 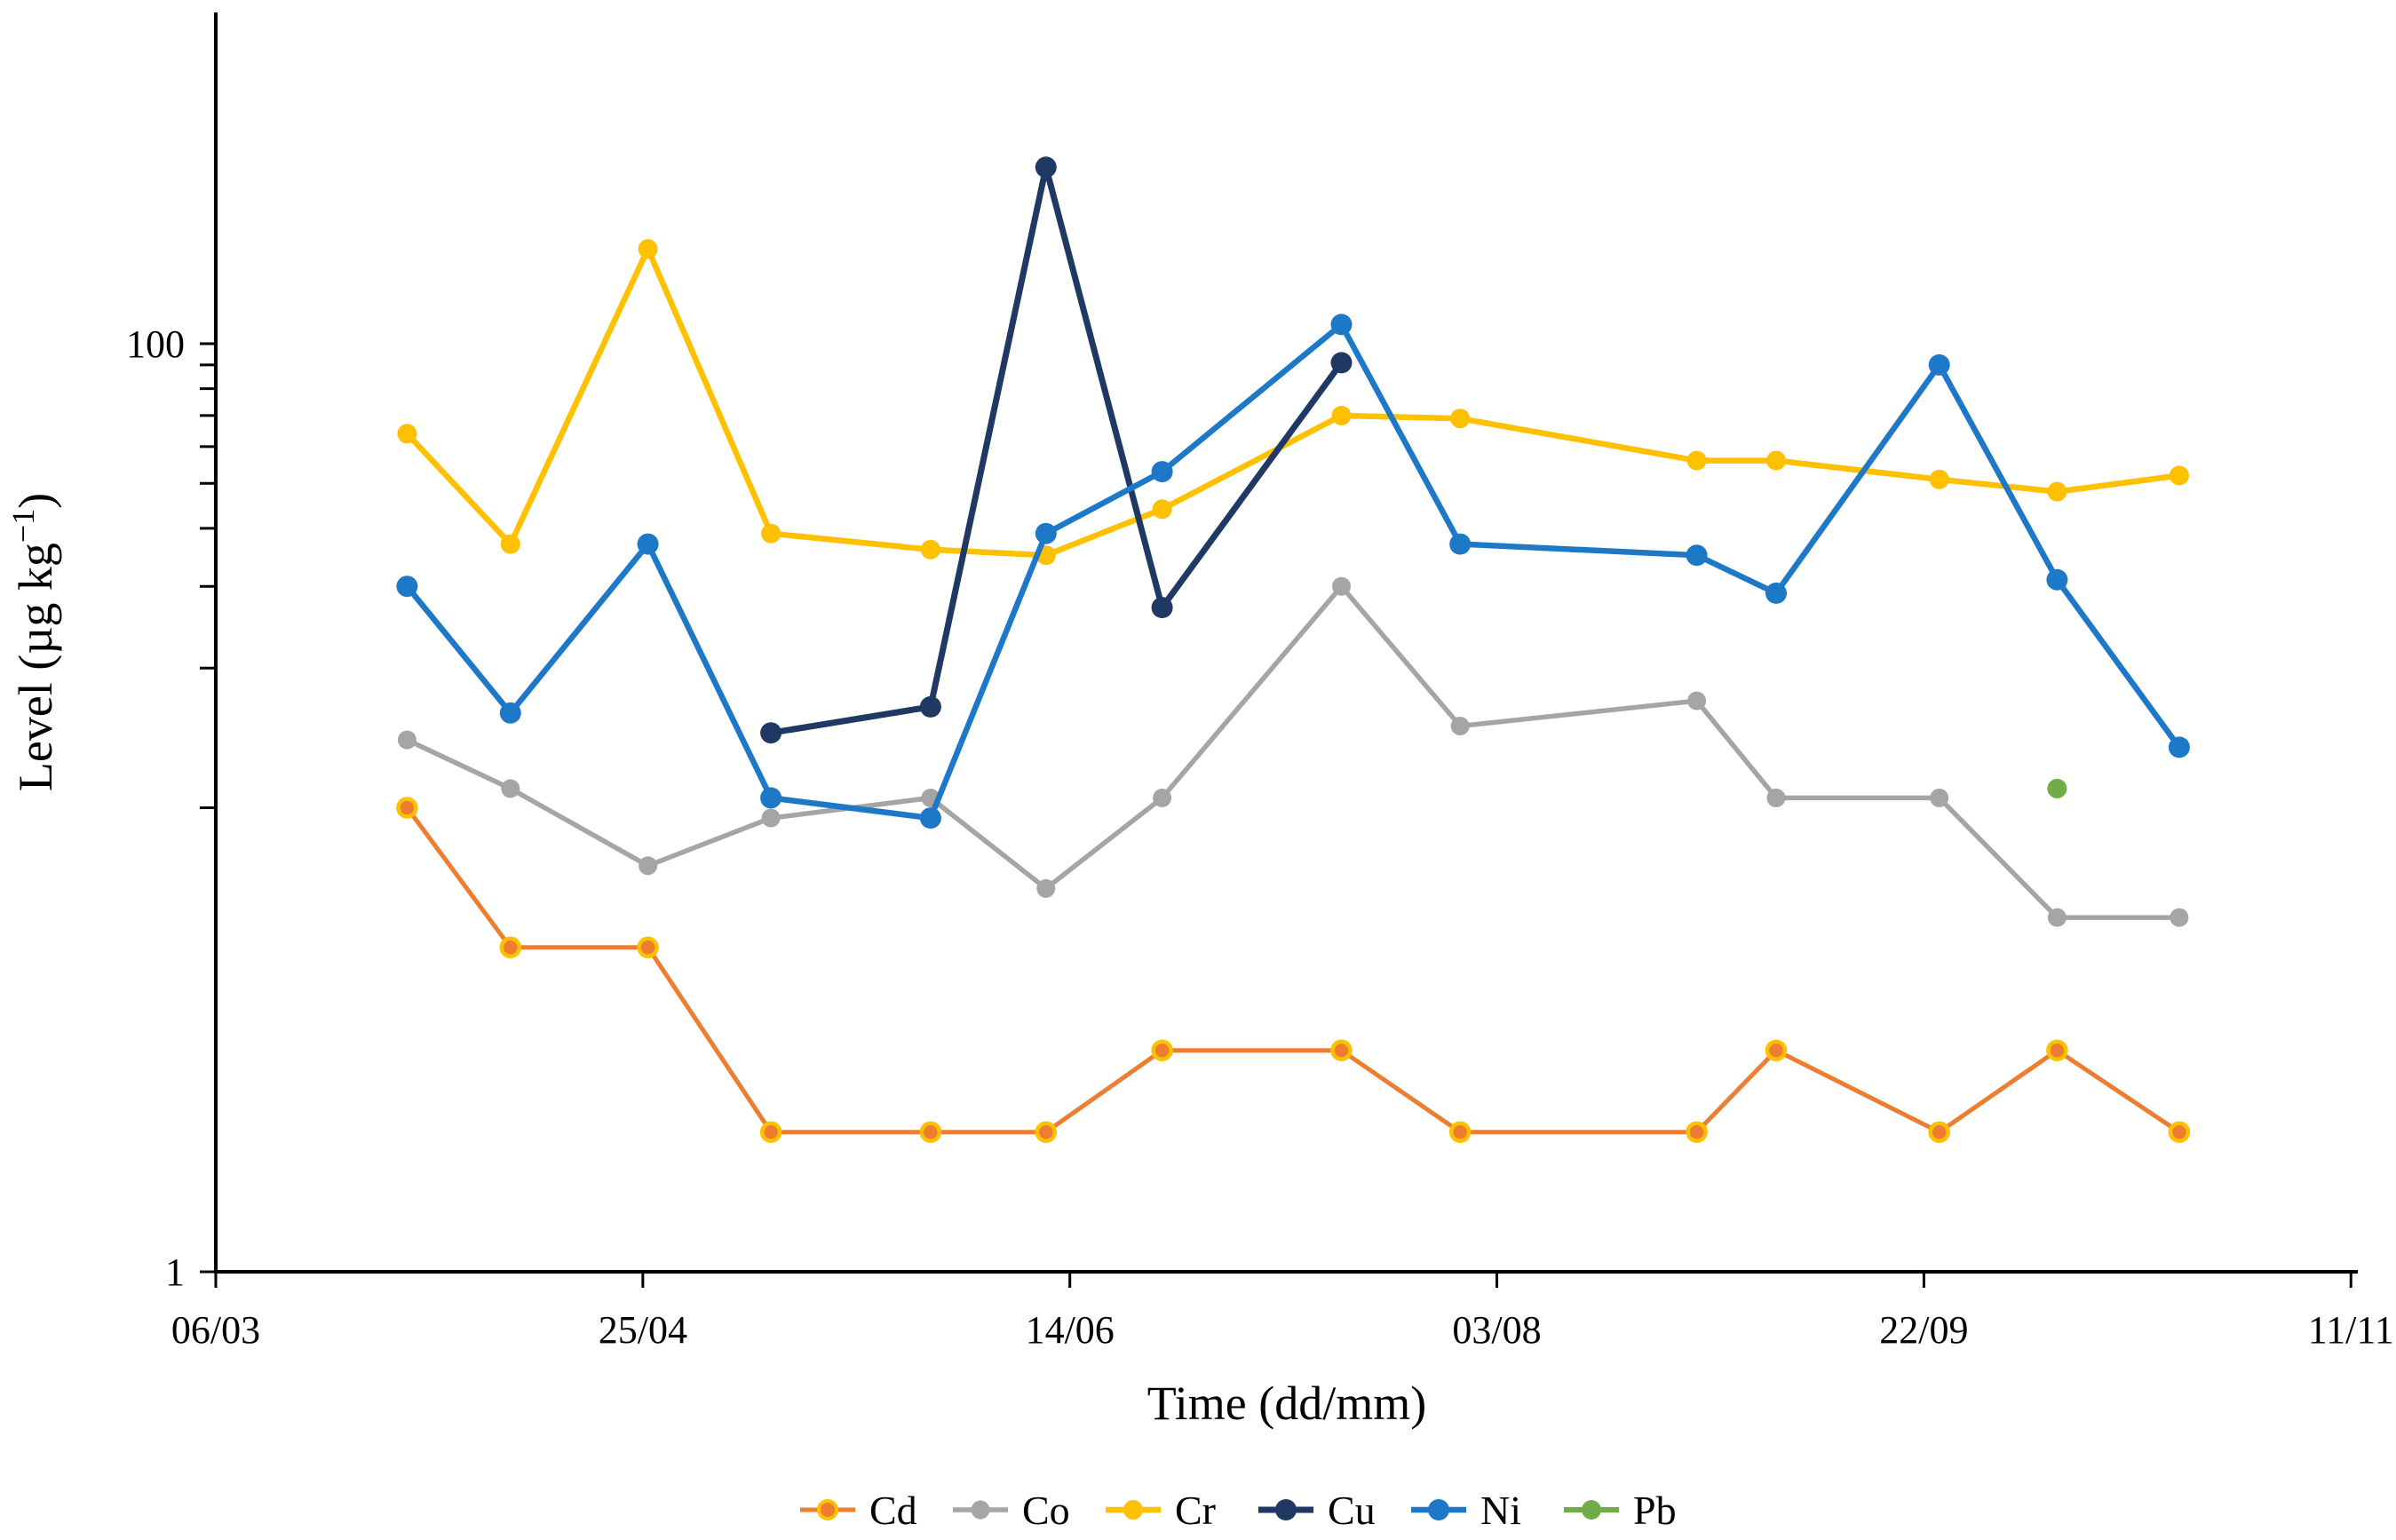 I want to click on x-tick-label-2: 14/06, so click(x=1070, y=1330).